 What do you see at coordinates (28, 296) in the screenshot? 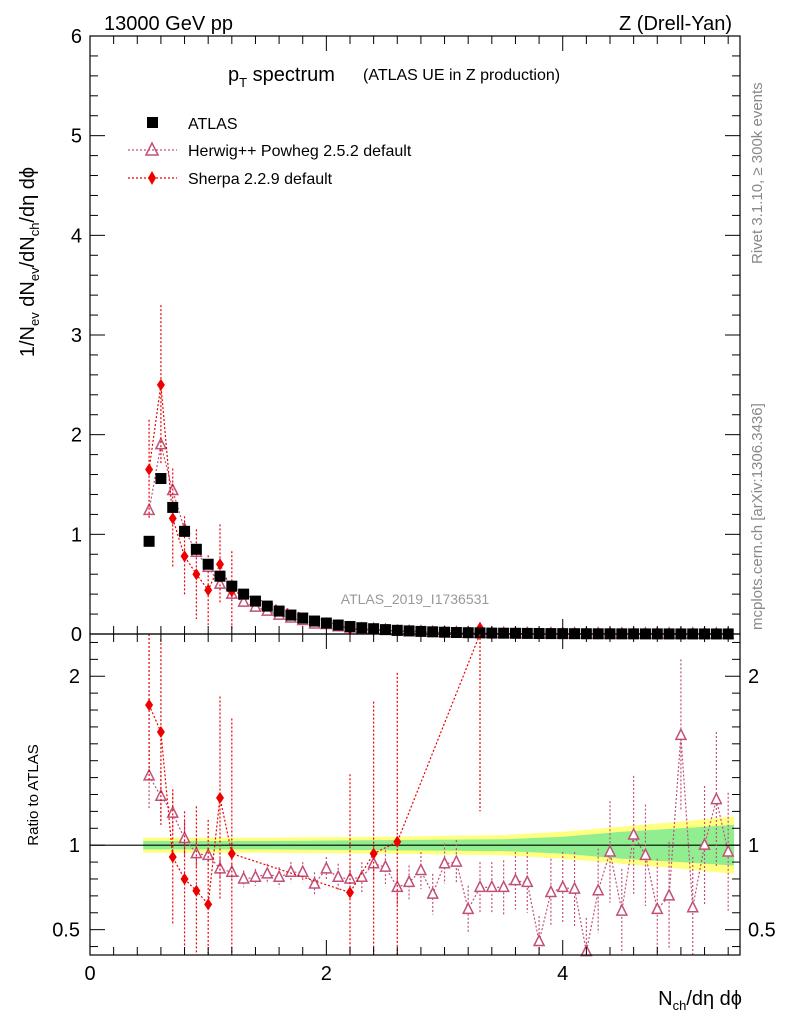
I see `ylabel-part-2: dN` at bounding box center [28, 296].